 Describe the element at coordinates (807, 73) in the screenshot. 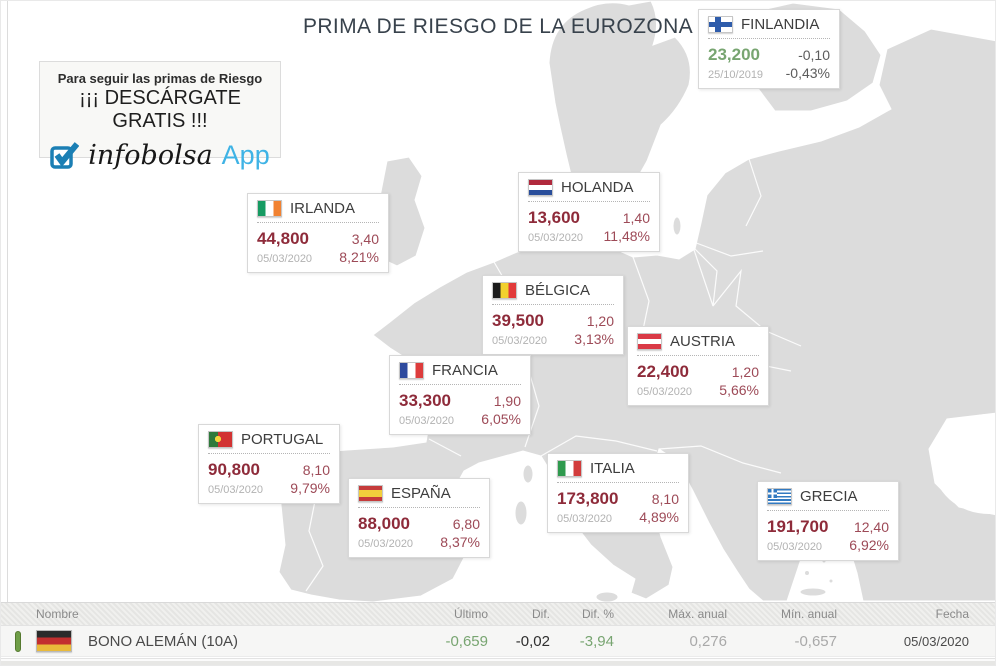

I see `card-diff-percent: -0,43%` at that location.